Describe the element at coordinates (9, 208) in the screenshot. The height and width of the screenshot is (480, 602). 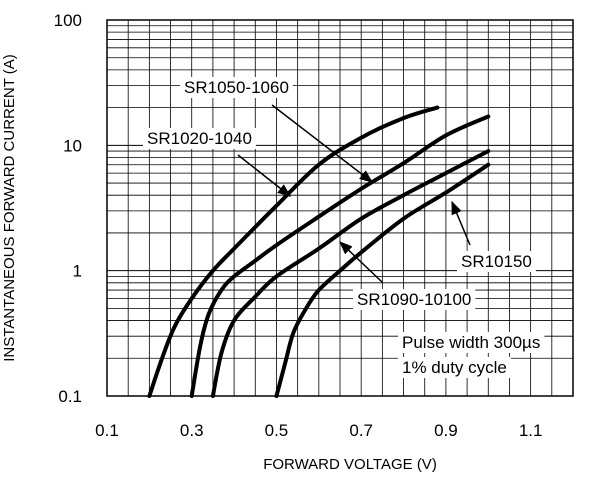
I see `y-axis-title: INSTANTANEOUS FORWARD CURRENT (A)` at that location.